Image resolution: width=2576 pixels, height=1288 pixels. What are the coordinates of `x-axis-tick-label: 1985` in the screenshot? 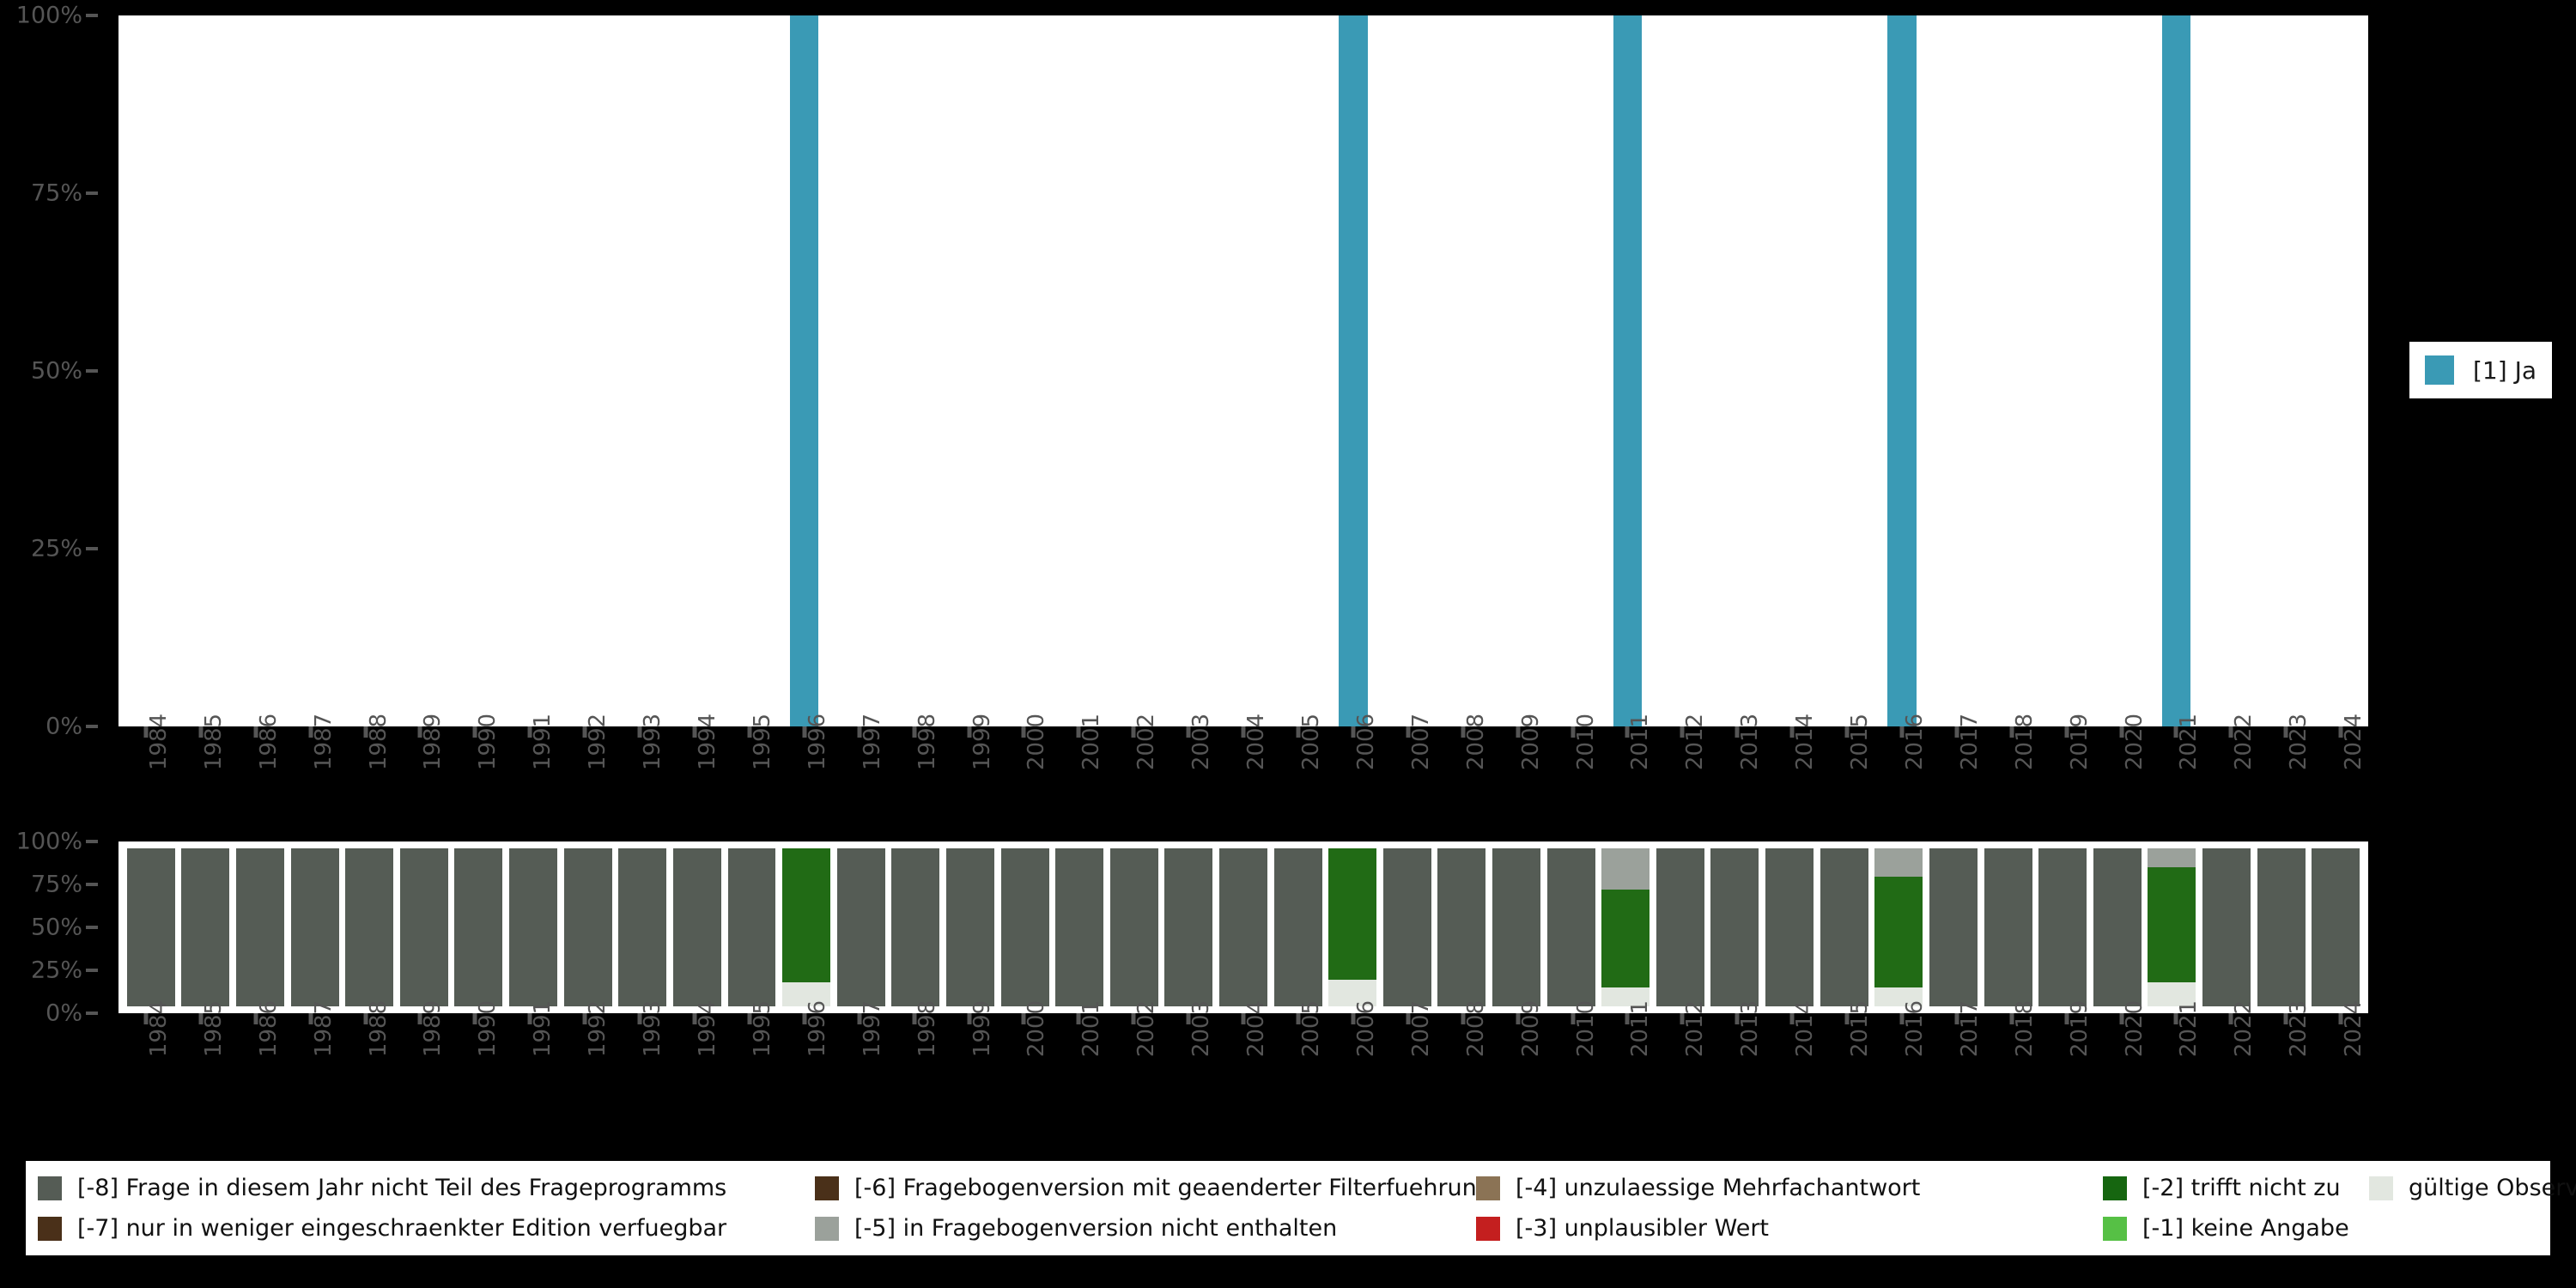 It's located at (213, 1028).